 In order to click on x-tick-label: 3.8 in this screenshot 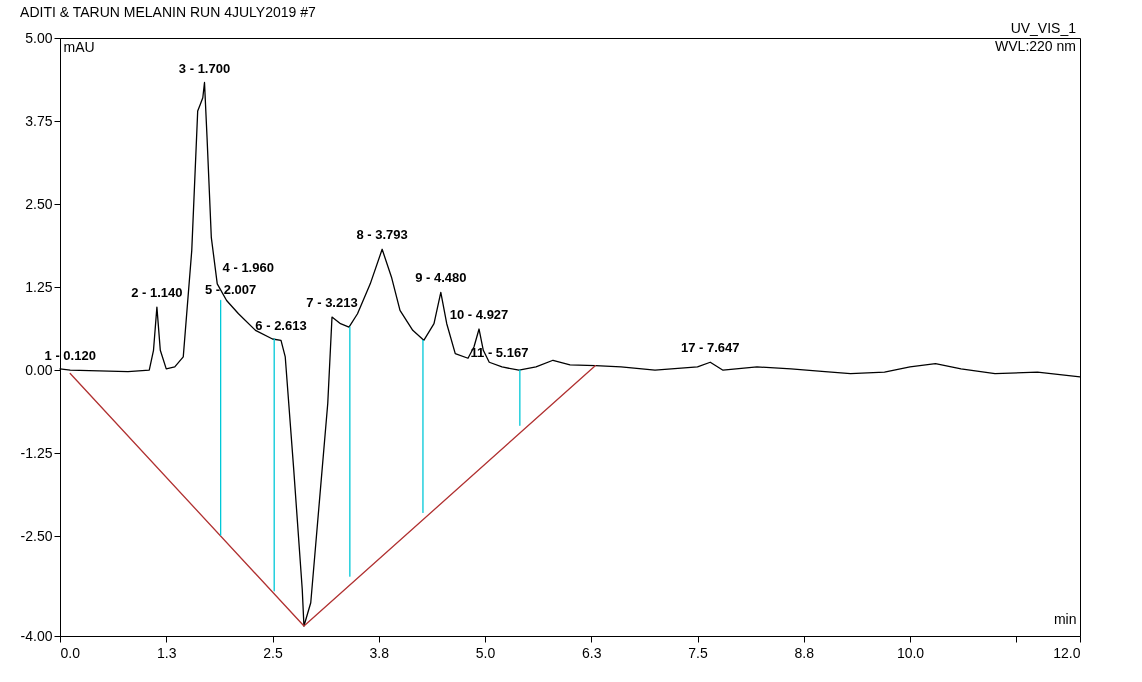, I will do `click(379, 652)`.